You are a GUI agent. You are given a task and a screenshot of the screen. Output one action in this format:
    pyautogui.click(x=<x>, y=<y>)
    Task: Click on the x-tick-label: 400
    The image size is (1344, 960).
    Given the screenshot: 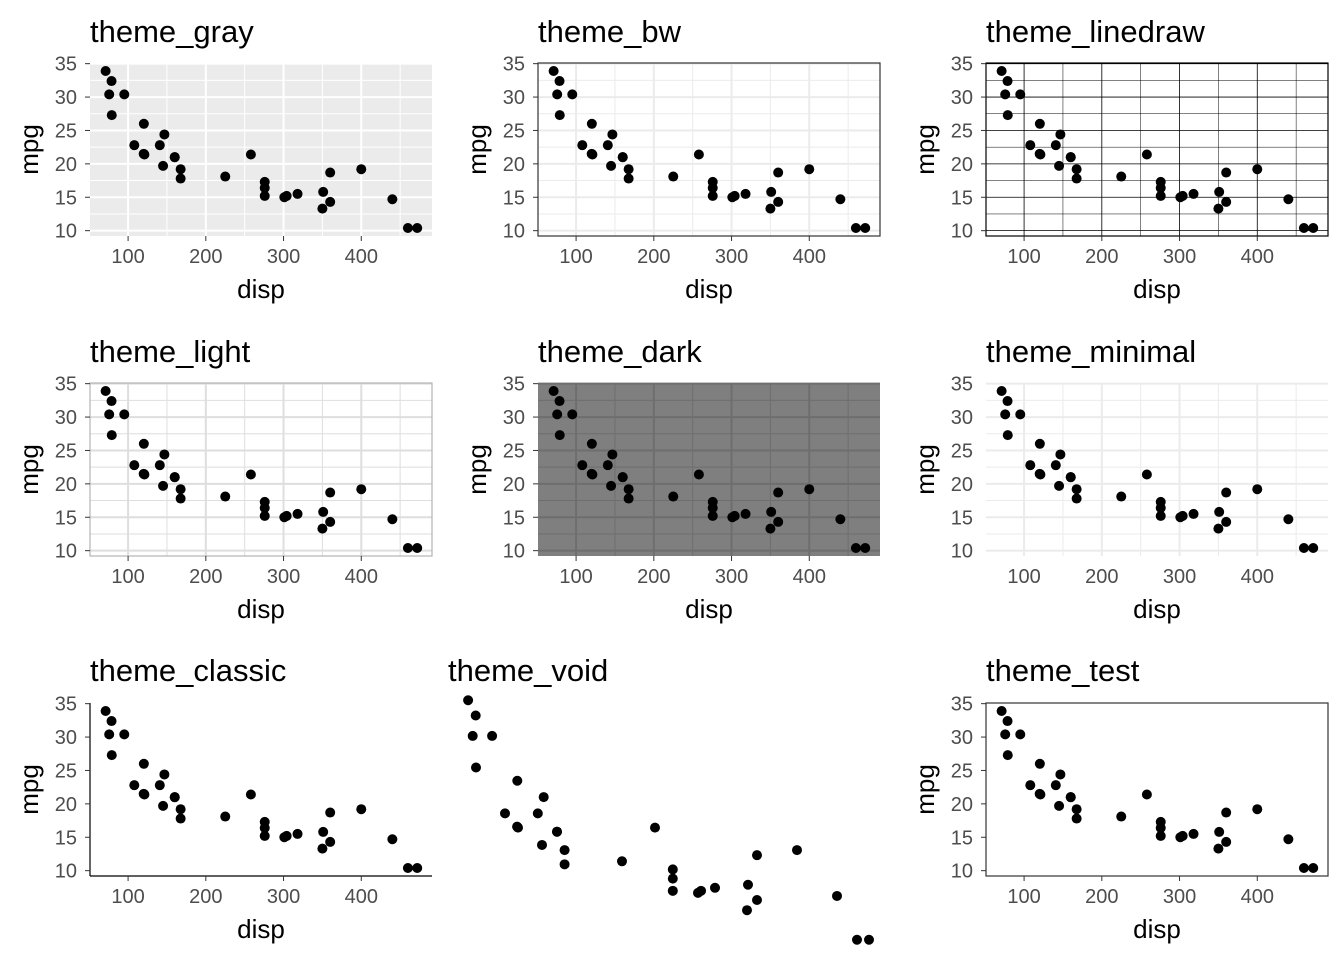 What is the action you would take?
    pyautogui.click(x=361, y=257)
    